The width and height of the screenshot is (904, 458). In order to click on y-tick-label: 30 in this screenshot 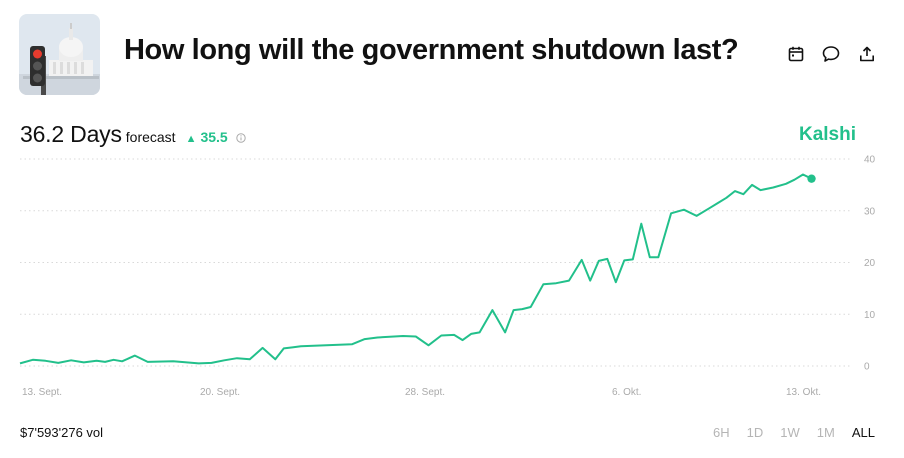, I will do `click(870, 211)`.